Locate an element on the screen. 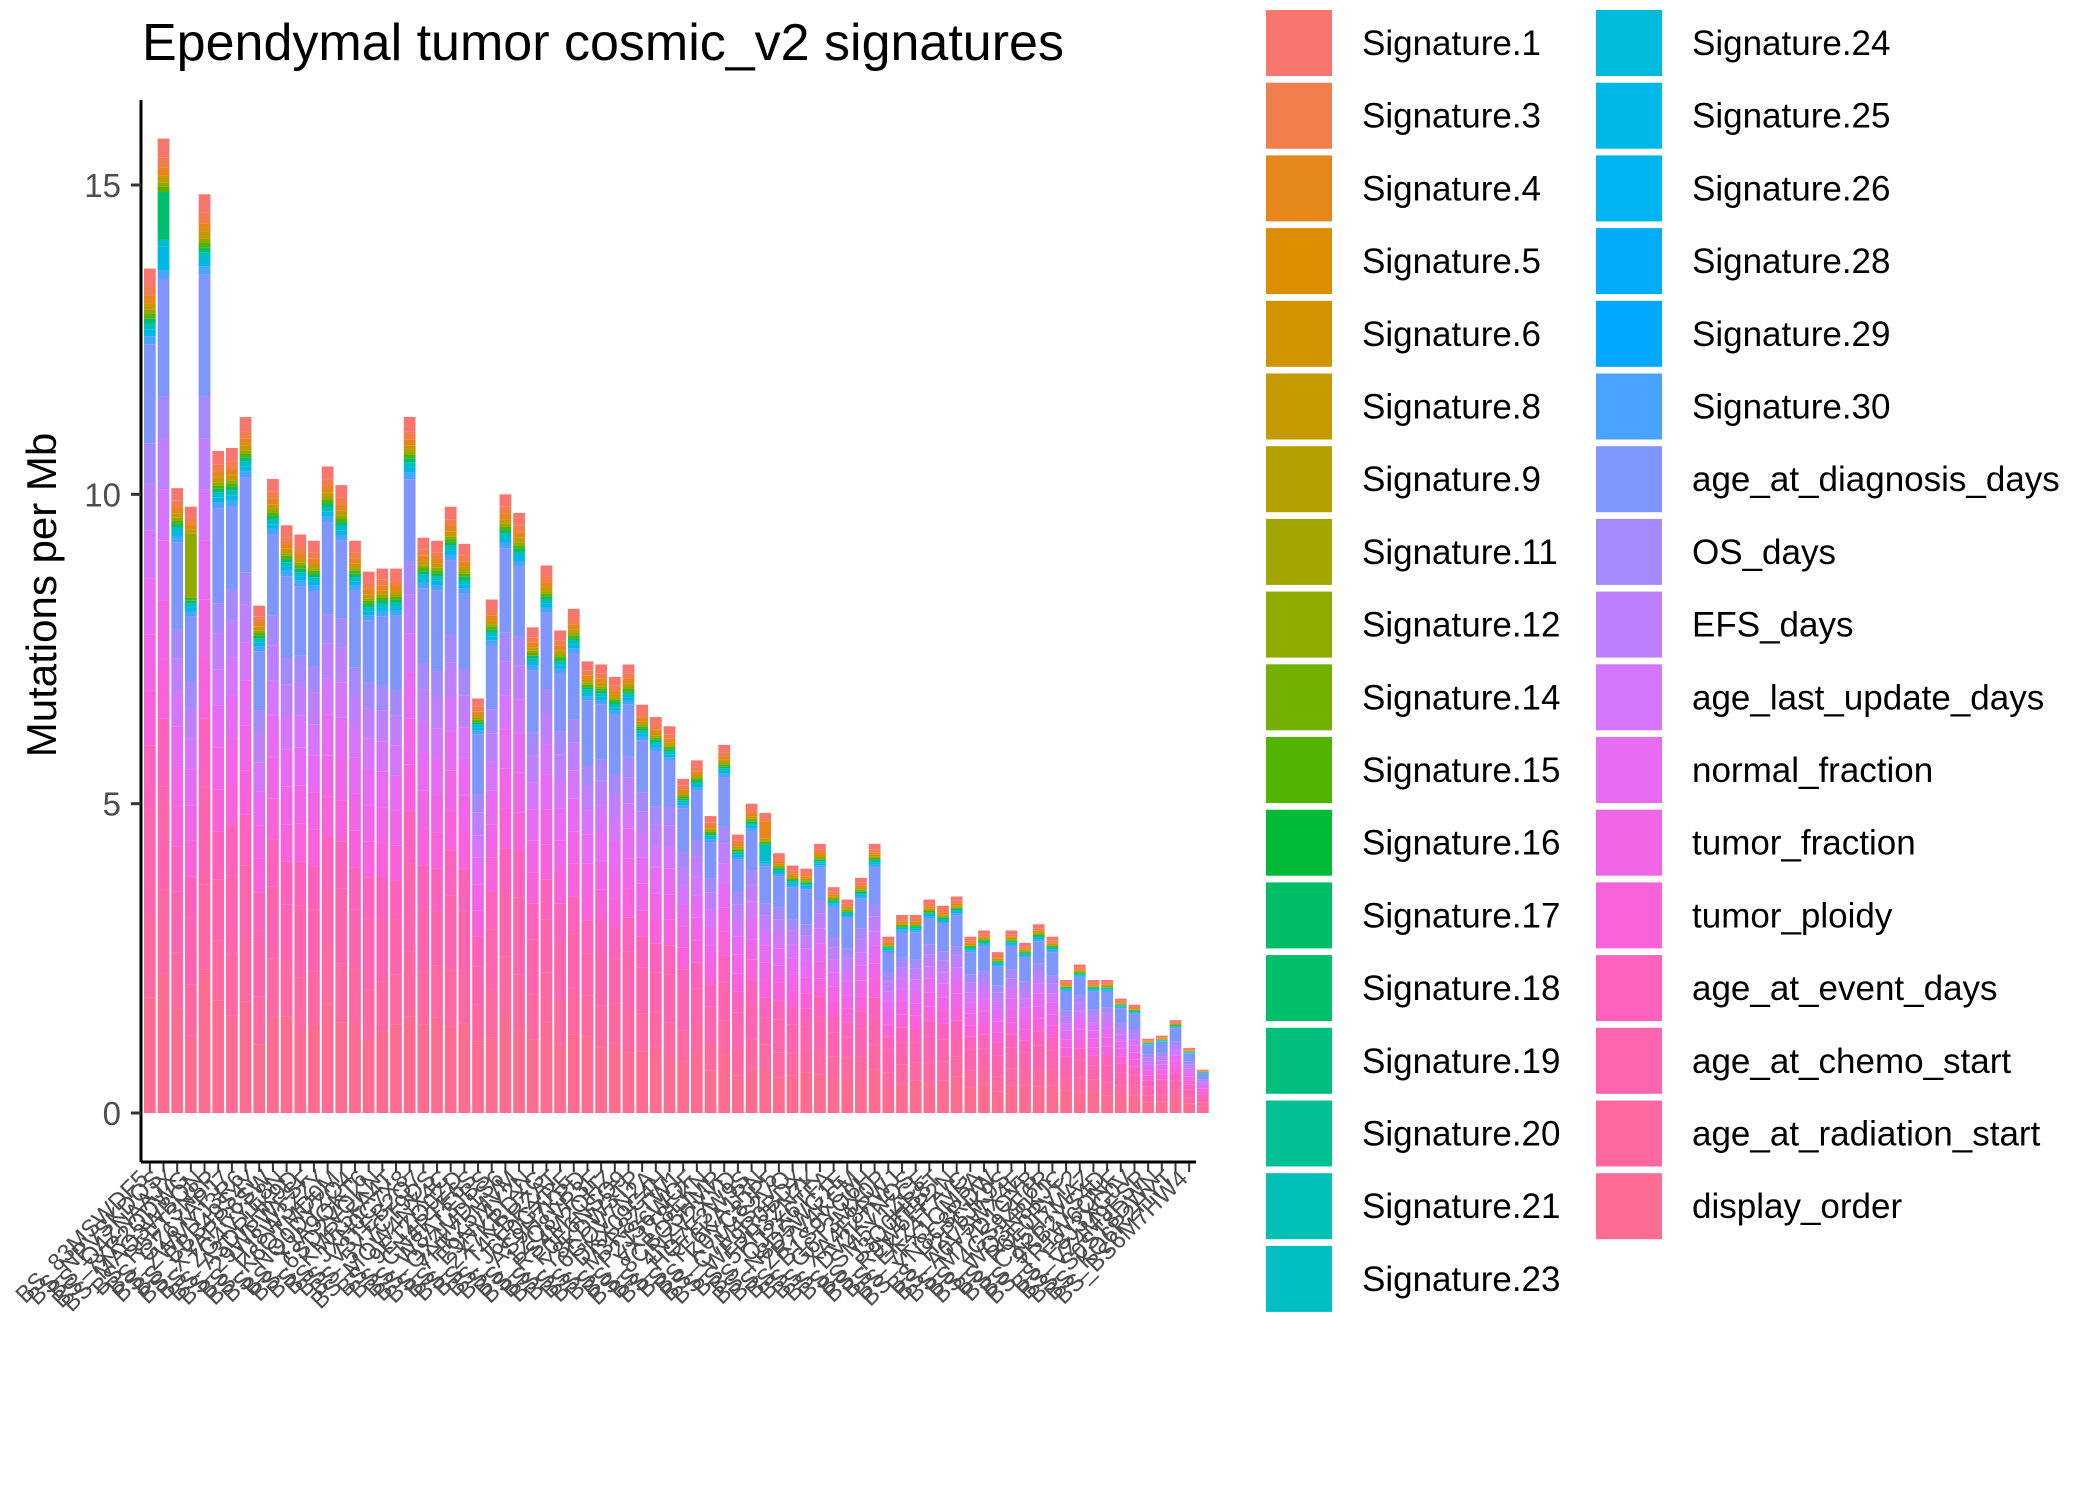 The height and width of the screenshot is (1499, 2100). bar-BS_WQ3N8KJC is located at coordinates (1066, 1046).